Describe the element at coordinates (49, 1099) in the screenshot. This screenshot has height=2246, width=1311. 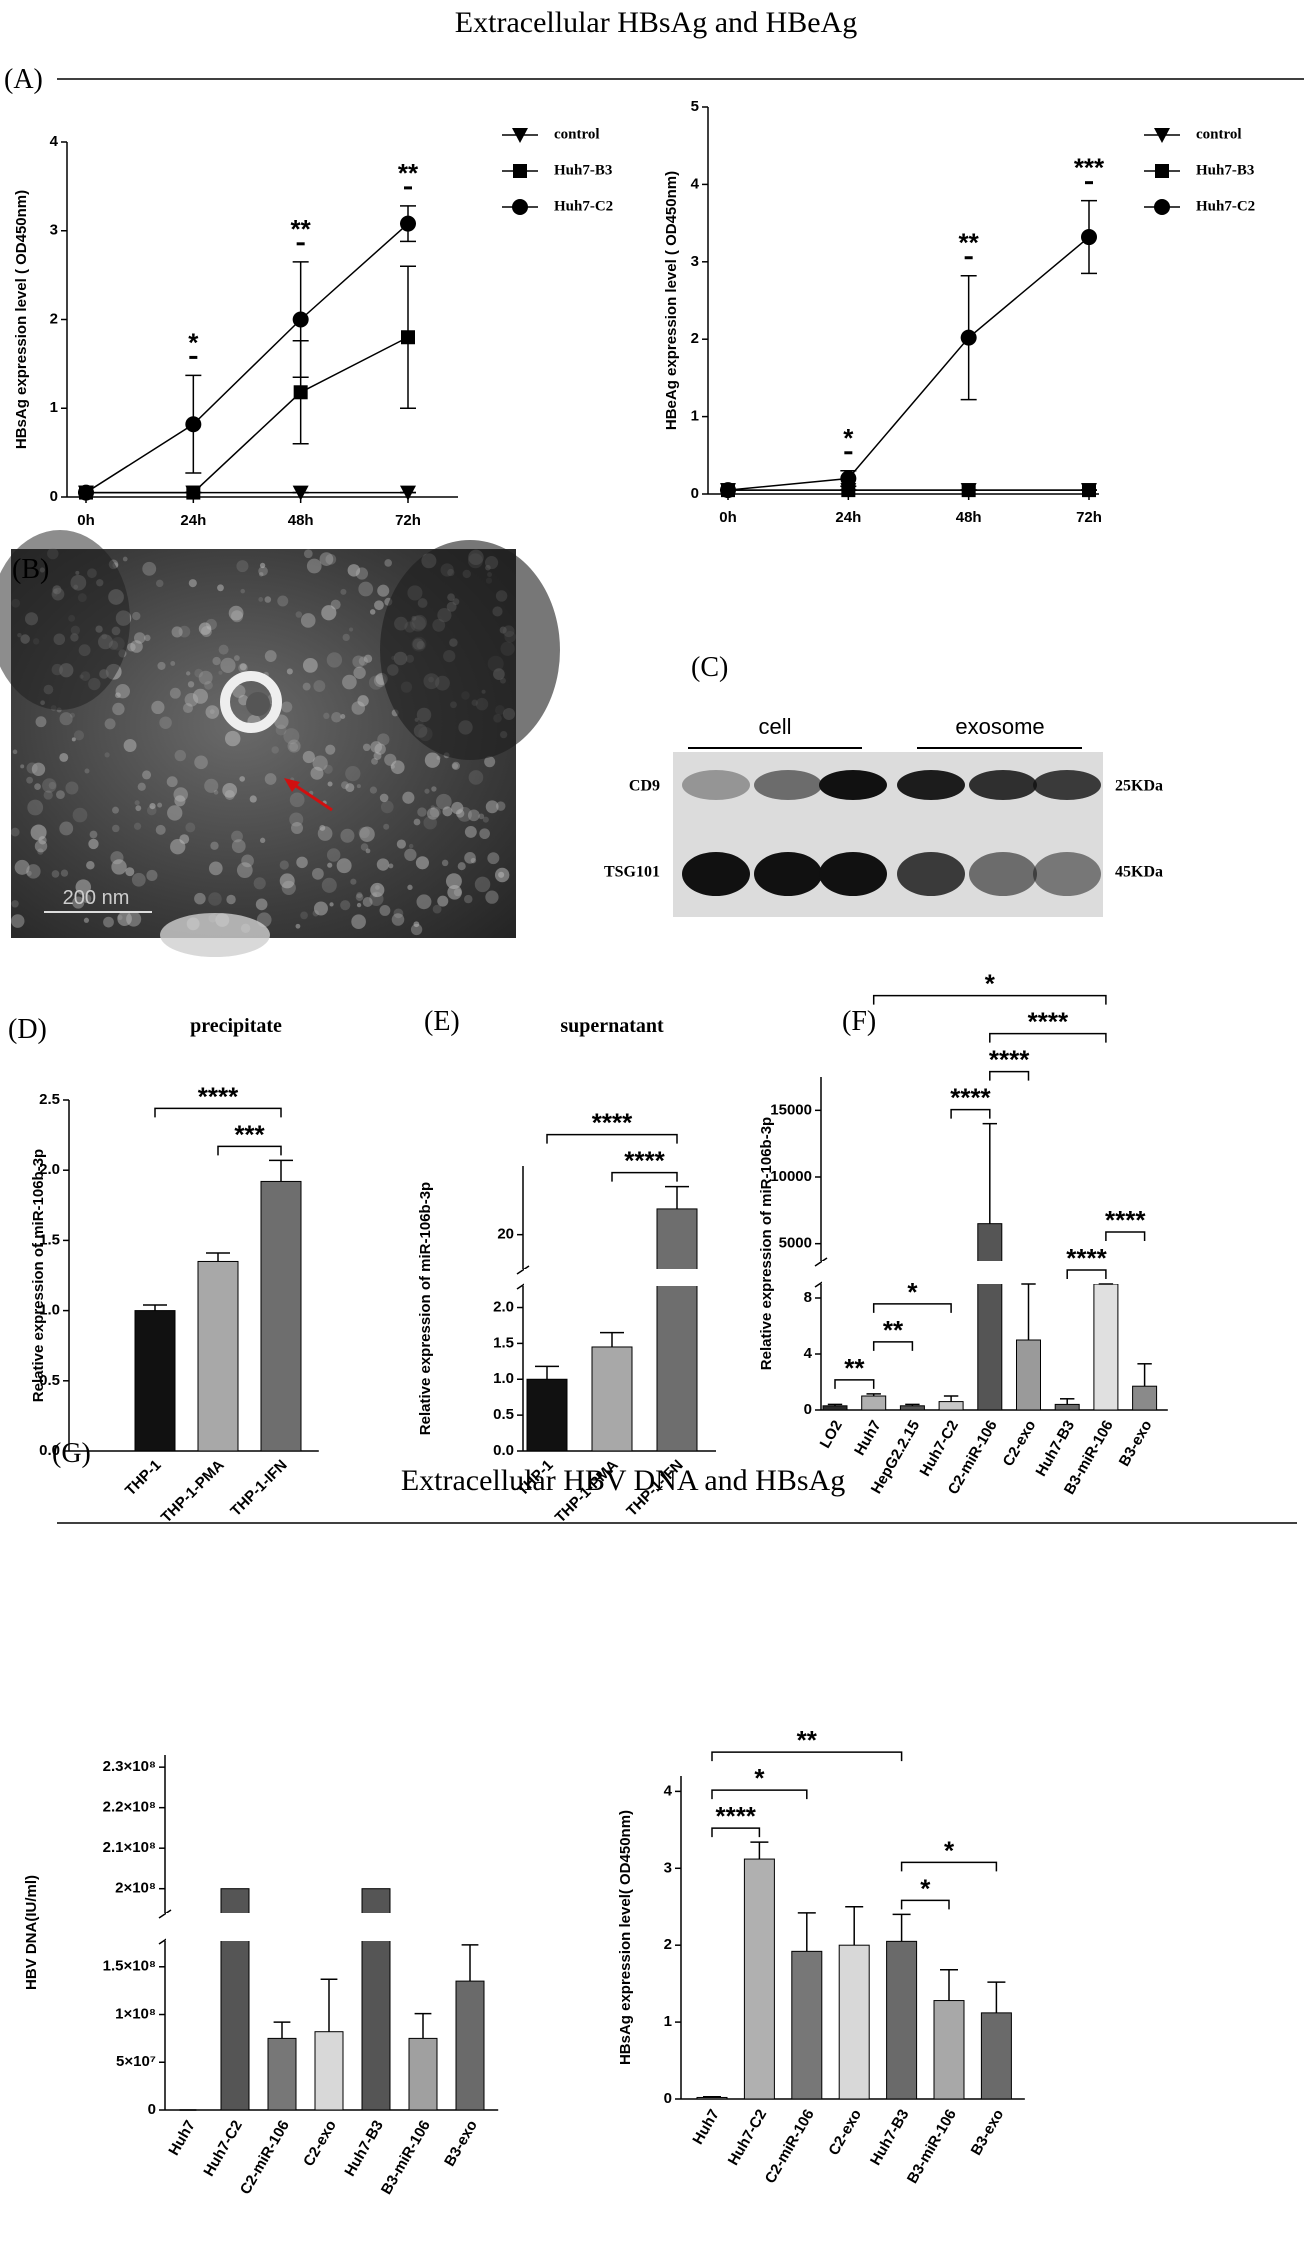
I see `y-tick-label: 2.5` at that location.